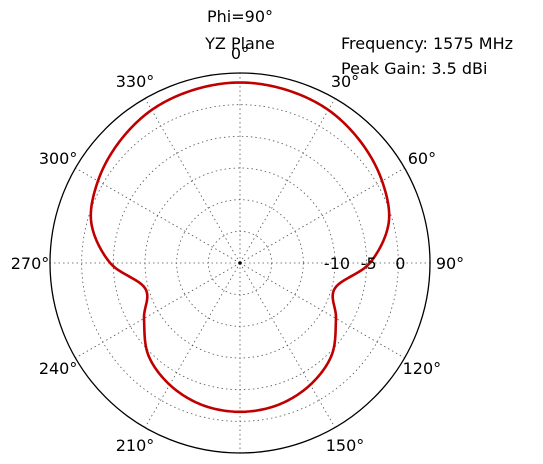 The height and width of the screenshot is (464, 543). I want to click on angle-tick-label: 30°, so click(345, 81).